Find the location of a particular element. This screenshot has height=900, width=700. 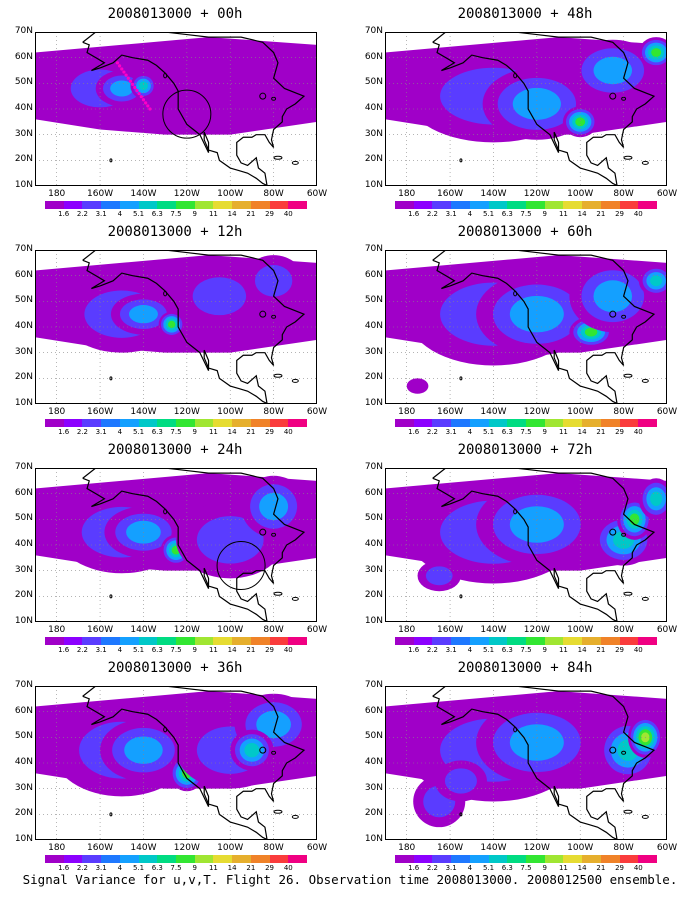

map-frame is located at coordinates (526, 327).